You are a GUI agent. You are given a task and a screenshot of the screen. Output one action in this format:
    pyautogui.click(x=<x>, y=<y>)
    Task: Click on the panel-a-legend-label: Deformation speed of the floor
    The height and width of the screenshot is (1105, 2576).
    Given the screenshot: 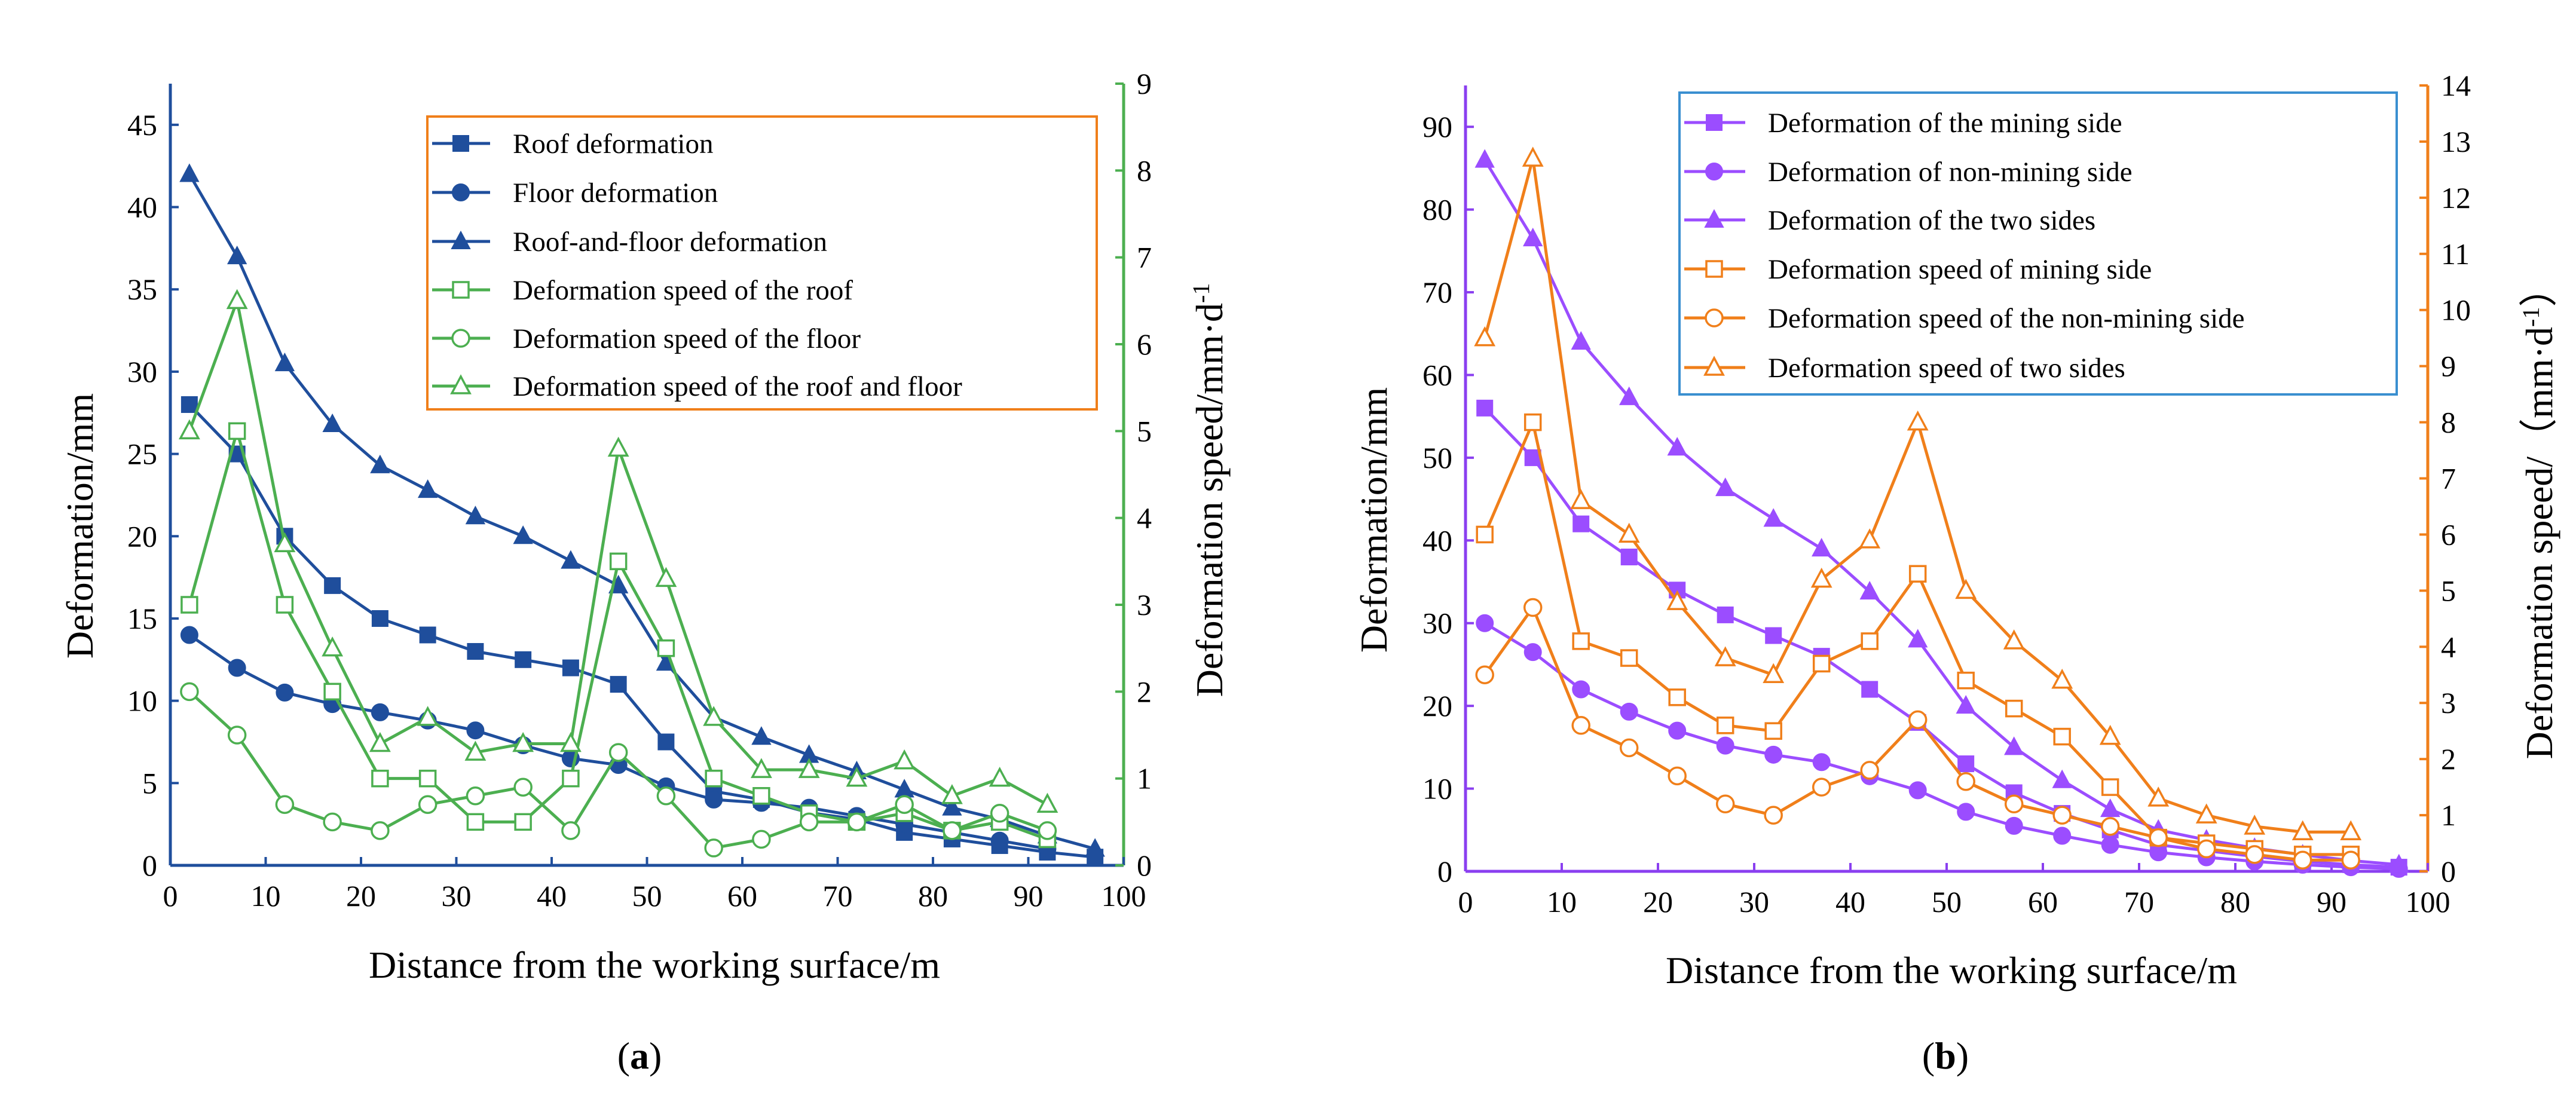 What is the action you would take?
    pyautogui.click(x=687, y=338)
    